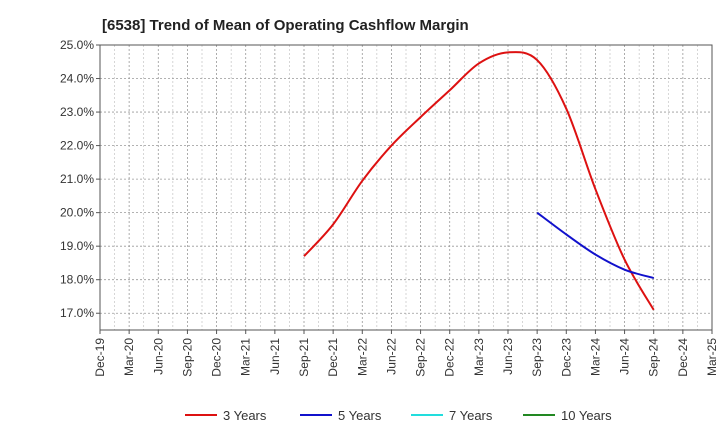  I want to click on x-tick-label: Mar-20, so click(129, 357).